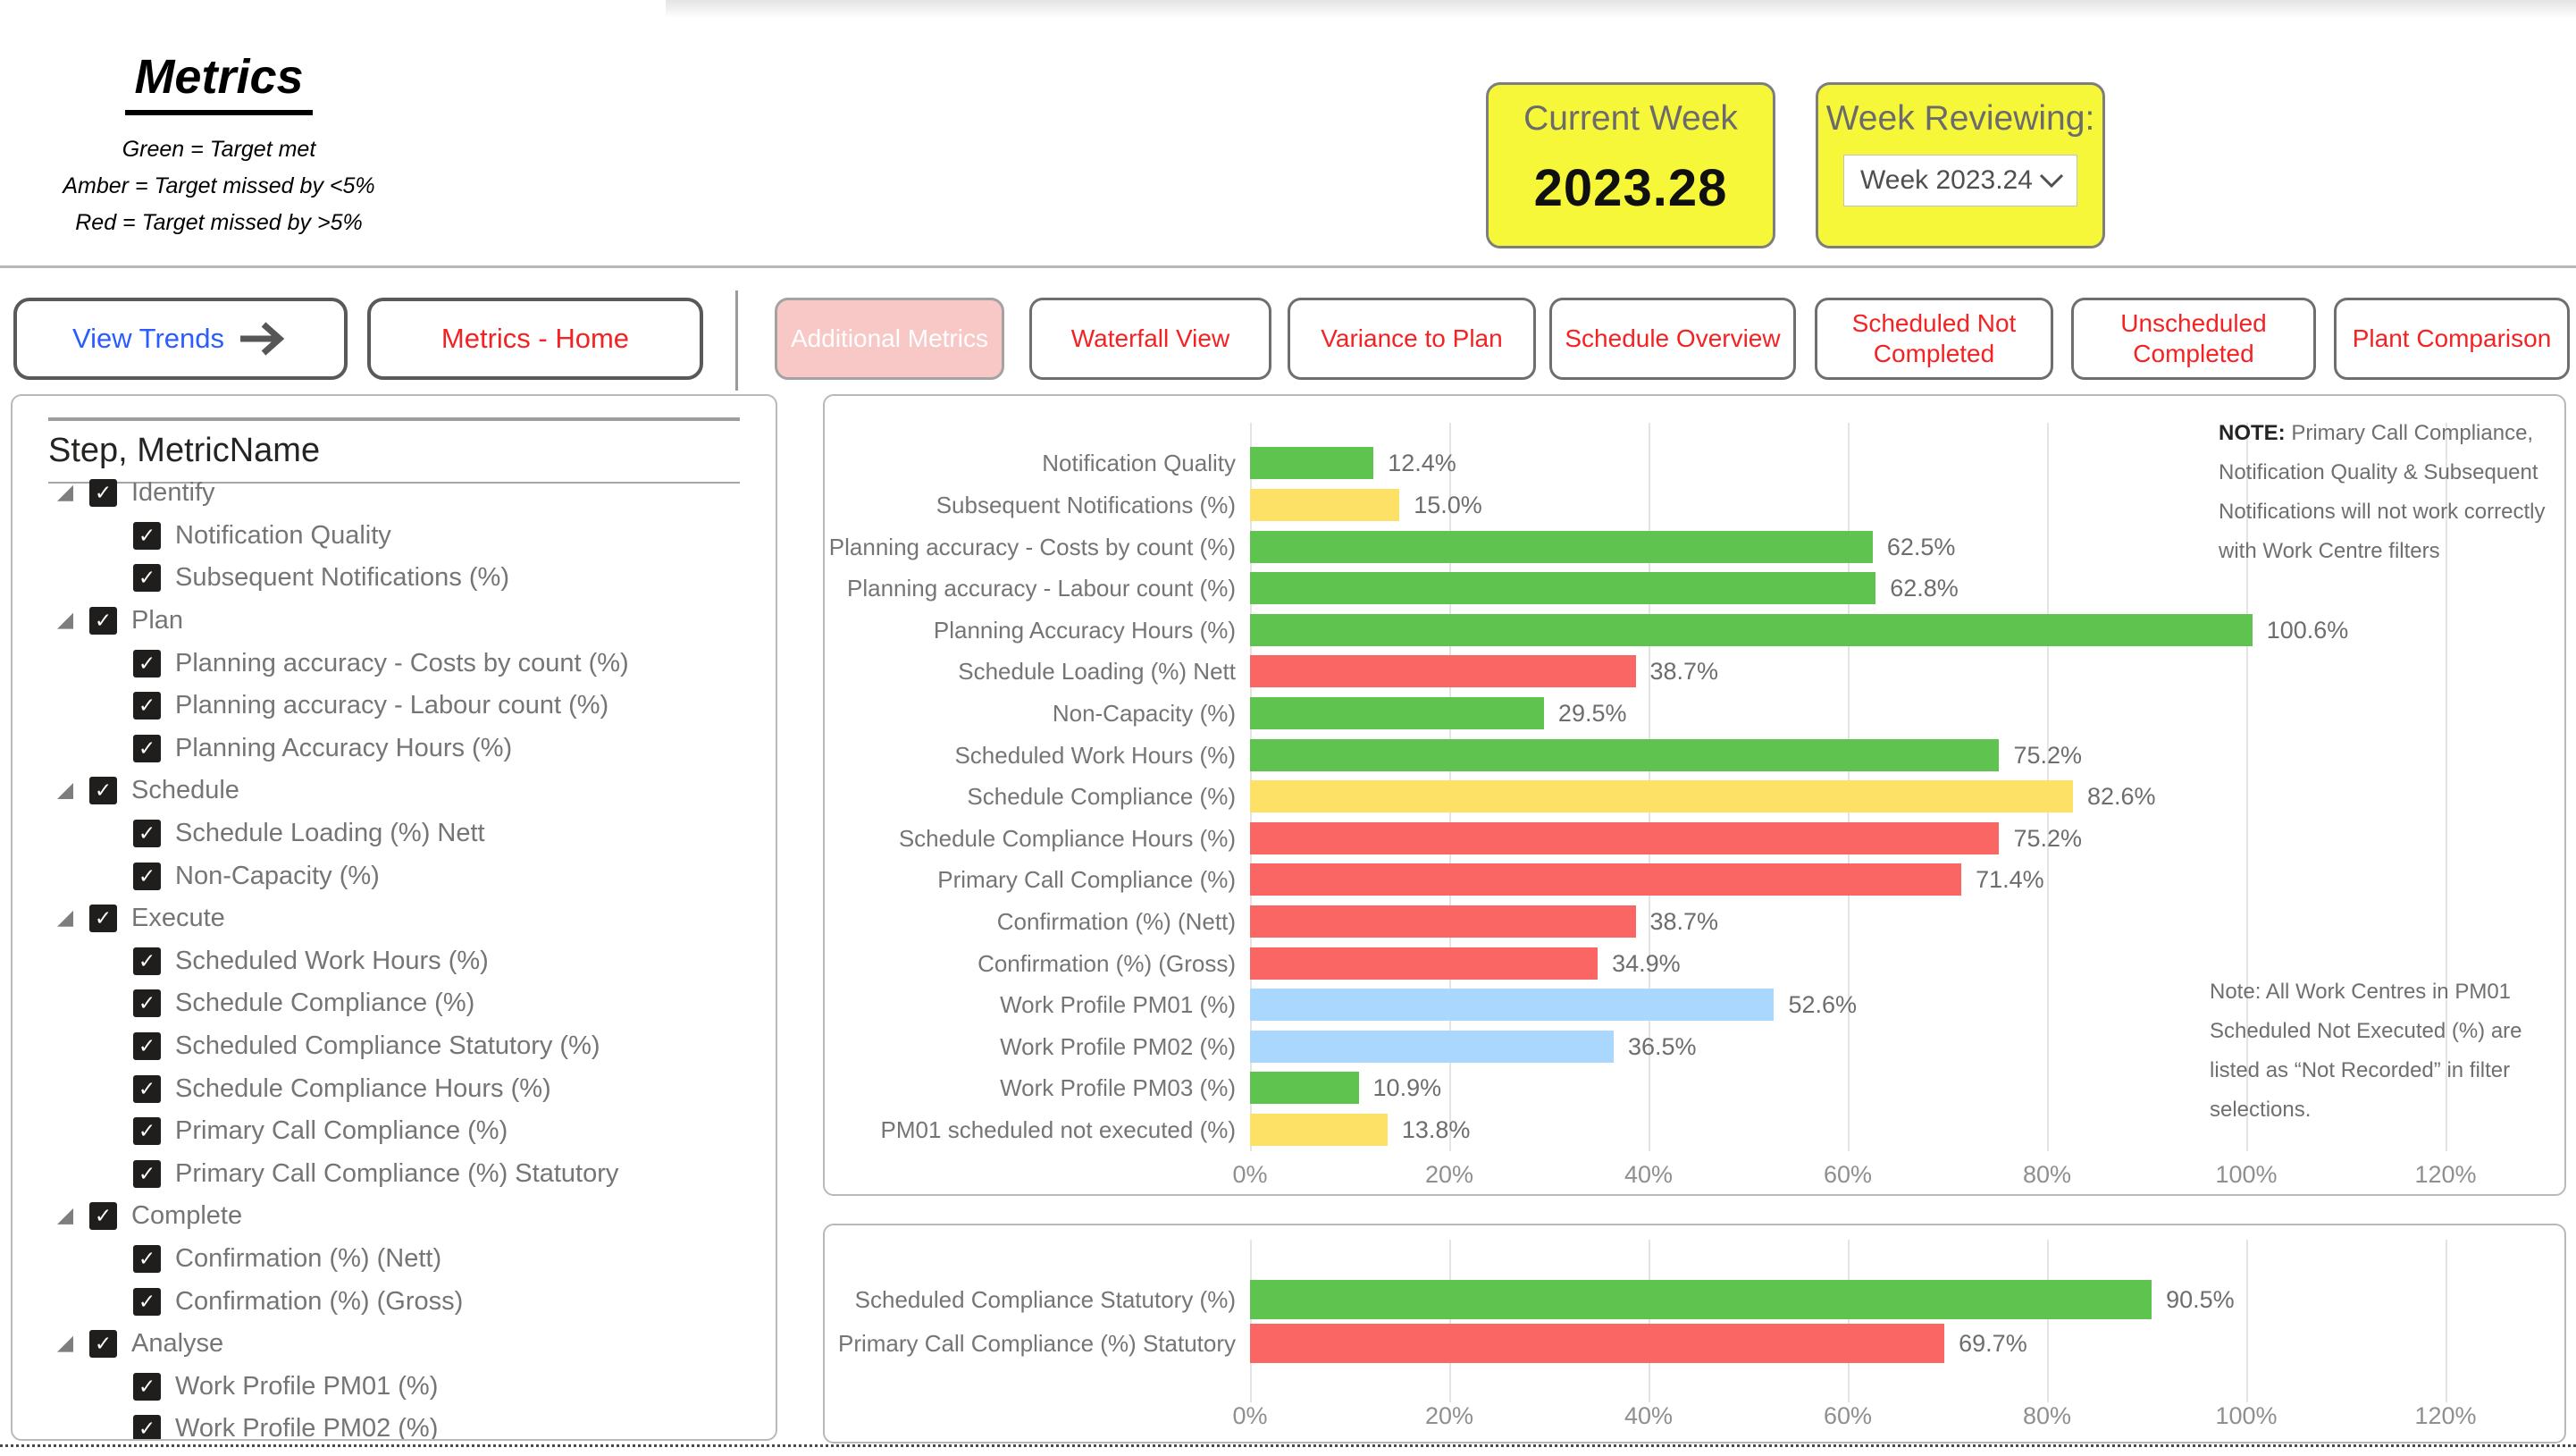  I want to click on tree-item-scheduled-compliance-statutory: ✓ Scheduled Compliance Statutory (%), so click(394, 1046).